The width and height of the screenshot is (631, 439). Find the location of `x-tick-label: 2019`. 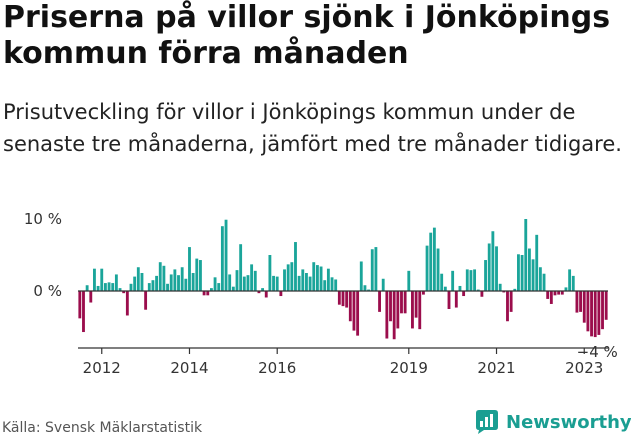

x-tick-label: 2019 is located at coordinates (409, 368).